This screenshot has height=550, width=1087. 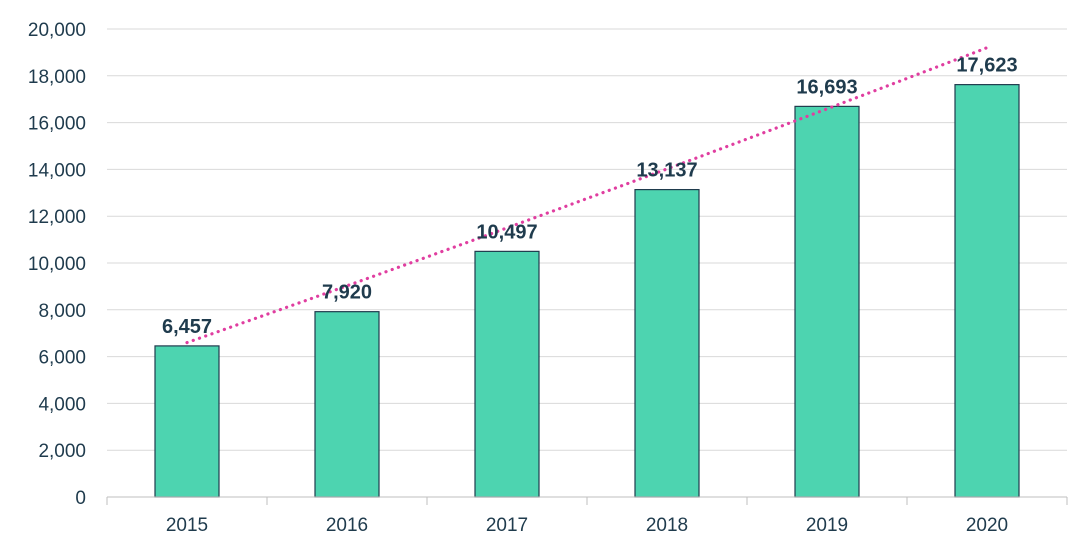 What do you see at coordinates (57, 30) in the screenshot?
I see `y-tick-label: 20,000` at bounding box center [57, 30].